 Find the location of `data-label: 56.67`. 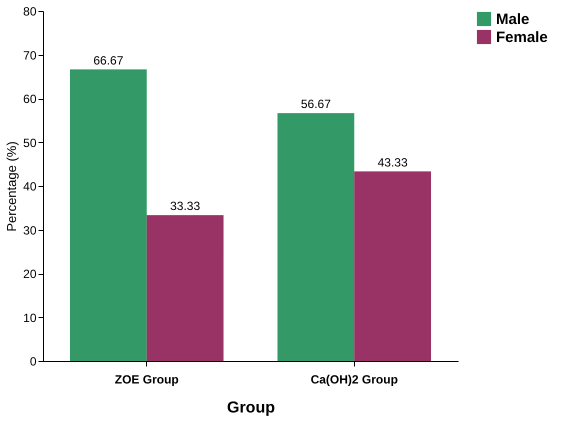

data-label: 56.67 is located at coordinates (316, 104).